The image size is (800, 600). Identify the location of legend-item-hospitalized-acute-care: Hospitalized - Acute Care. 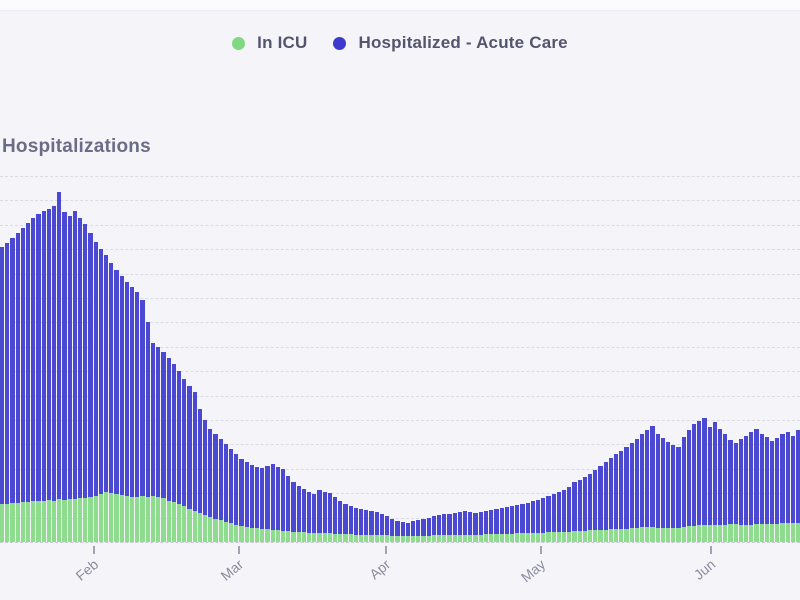
(450, 43).